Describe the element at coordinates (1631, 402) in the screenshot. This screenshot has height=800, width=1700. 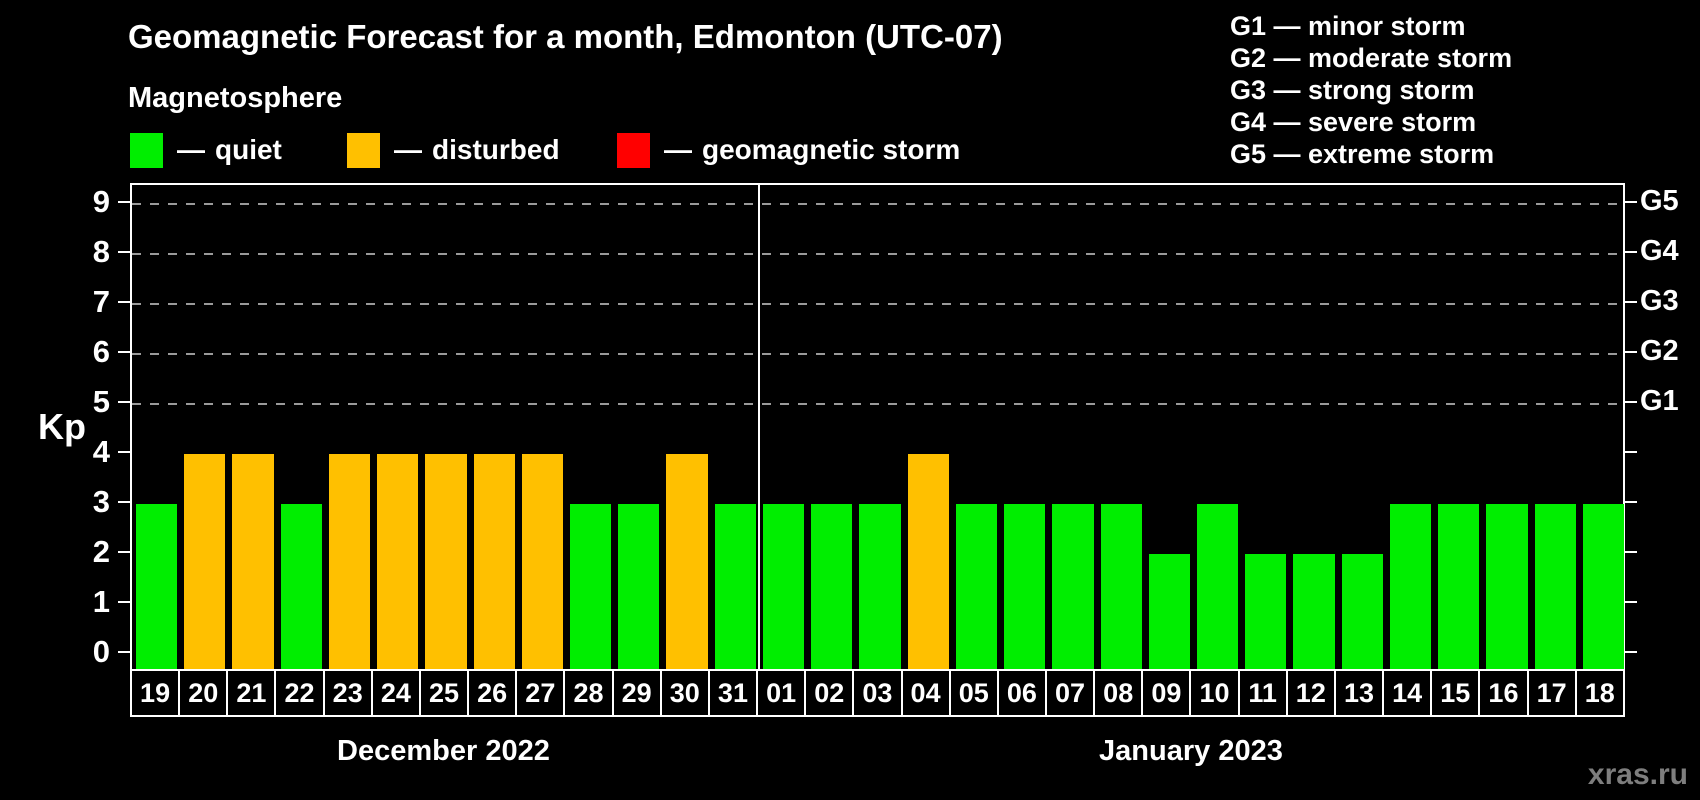
I see `right-tick-kp5` at that location.